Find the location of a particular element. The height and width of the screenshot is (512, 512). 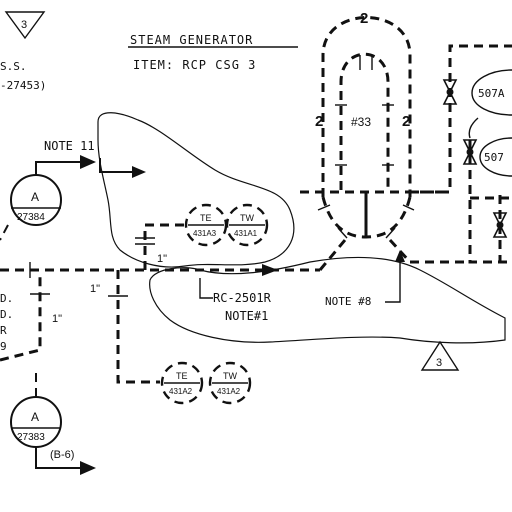

te-upper-tag: TE is located at coordinates (206, 218).